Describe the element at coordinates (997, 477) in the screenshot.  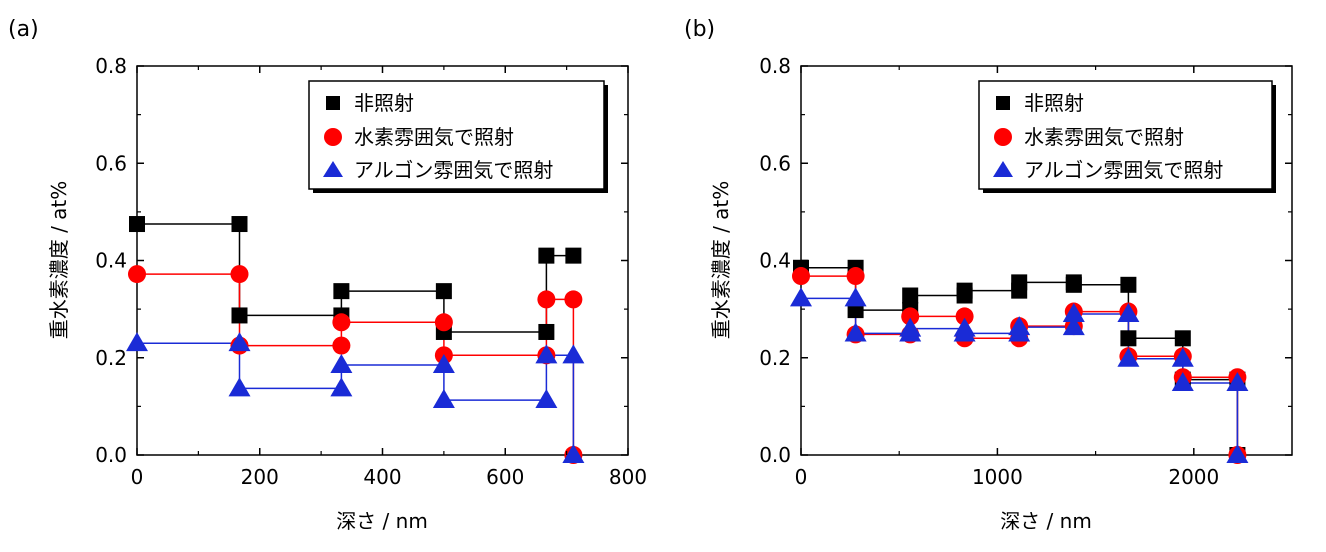
I see `x-tick-label: 1000` at that location.